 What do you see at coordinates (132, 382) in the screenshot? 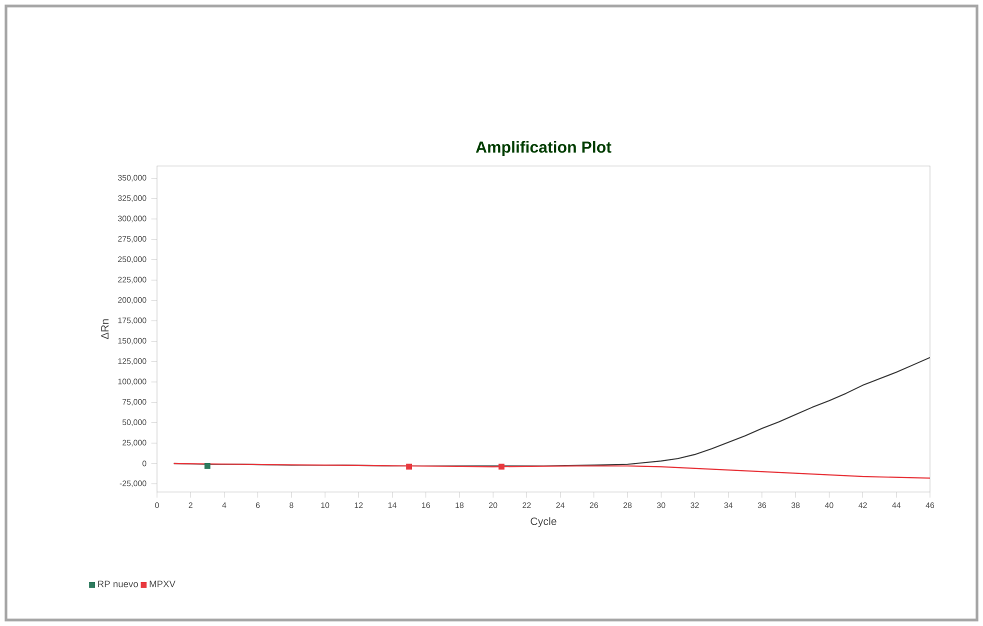
I see `y-tick-label: 100,000` at bounding box center [132, 382].